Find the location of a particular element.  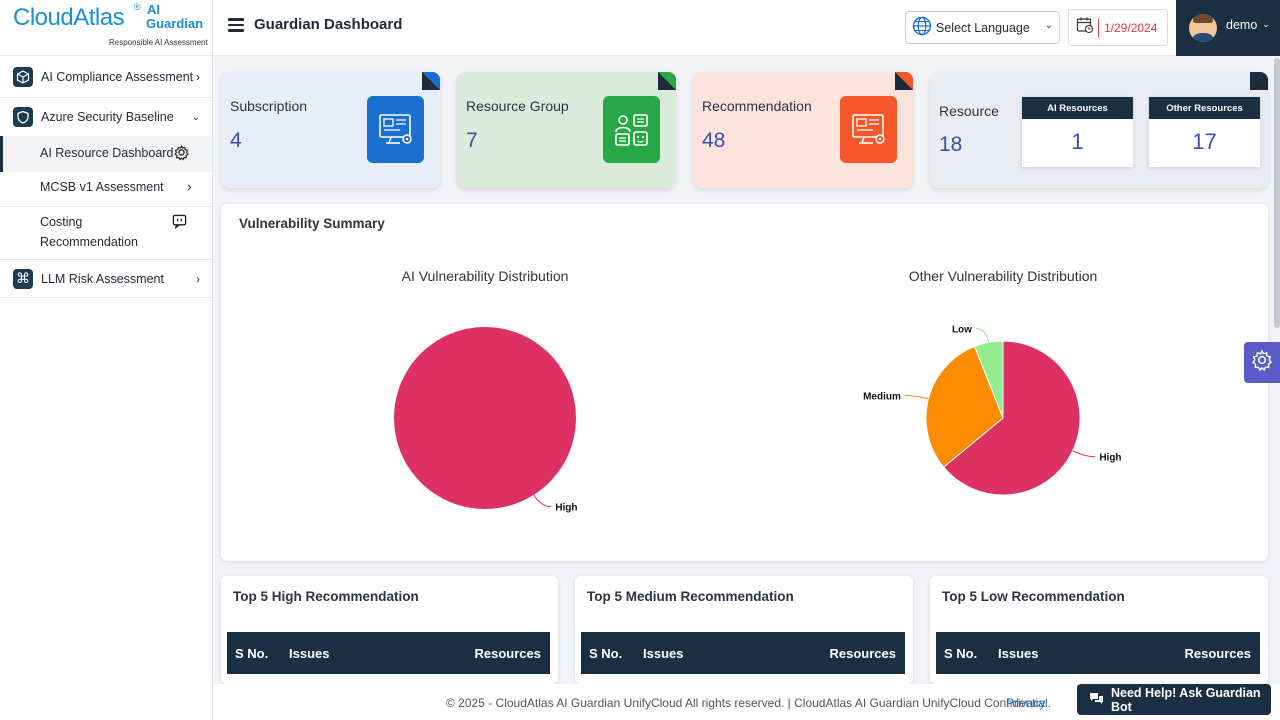

user-name: demo is located at coordinates (1242, 25).